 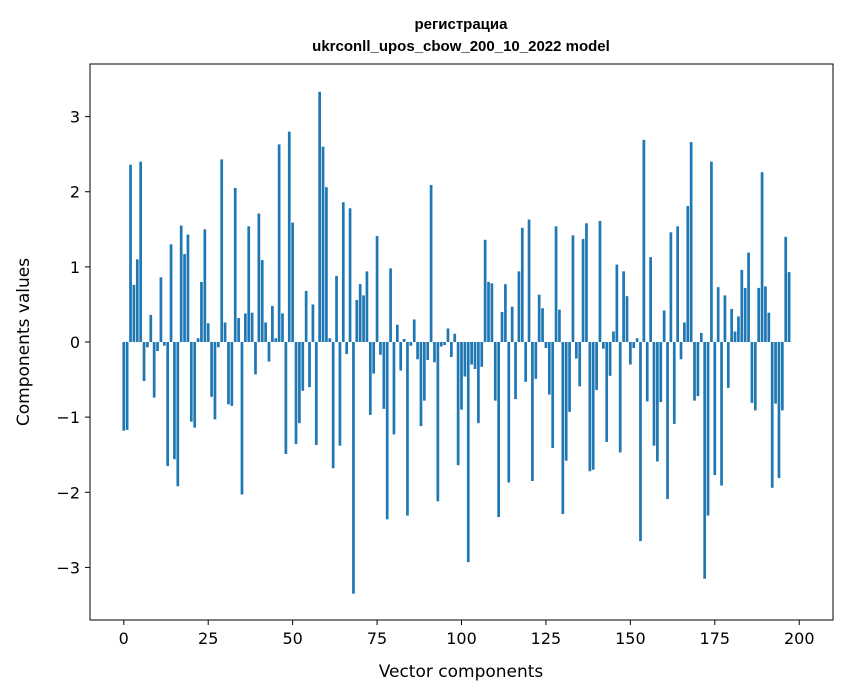 I want to click on x-tick-label: 100, so click(x=461, y=638).